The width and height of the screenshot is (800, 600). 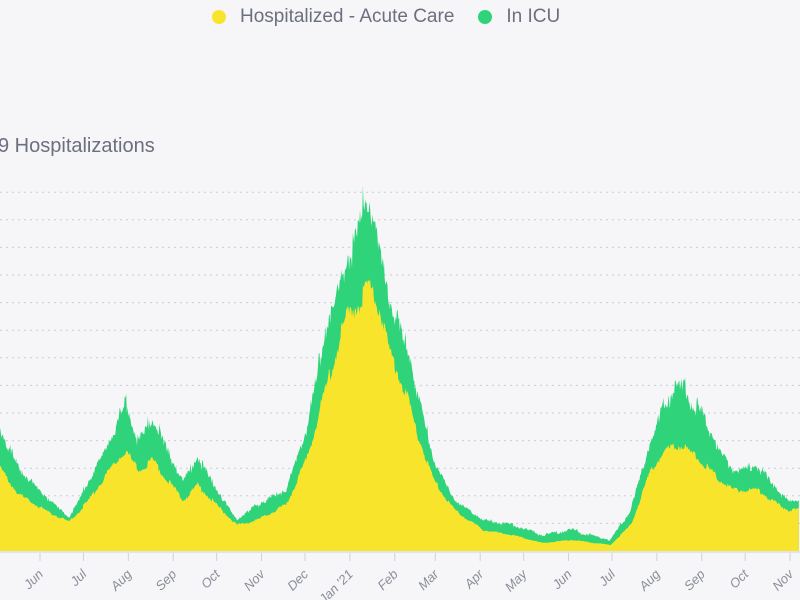 What do you see at coordinates (485, 17) in the screenshot?
I see `legend-dot-green-icon` at bounding box center [485, 17].